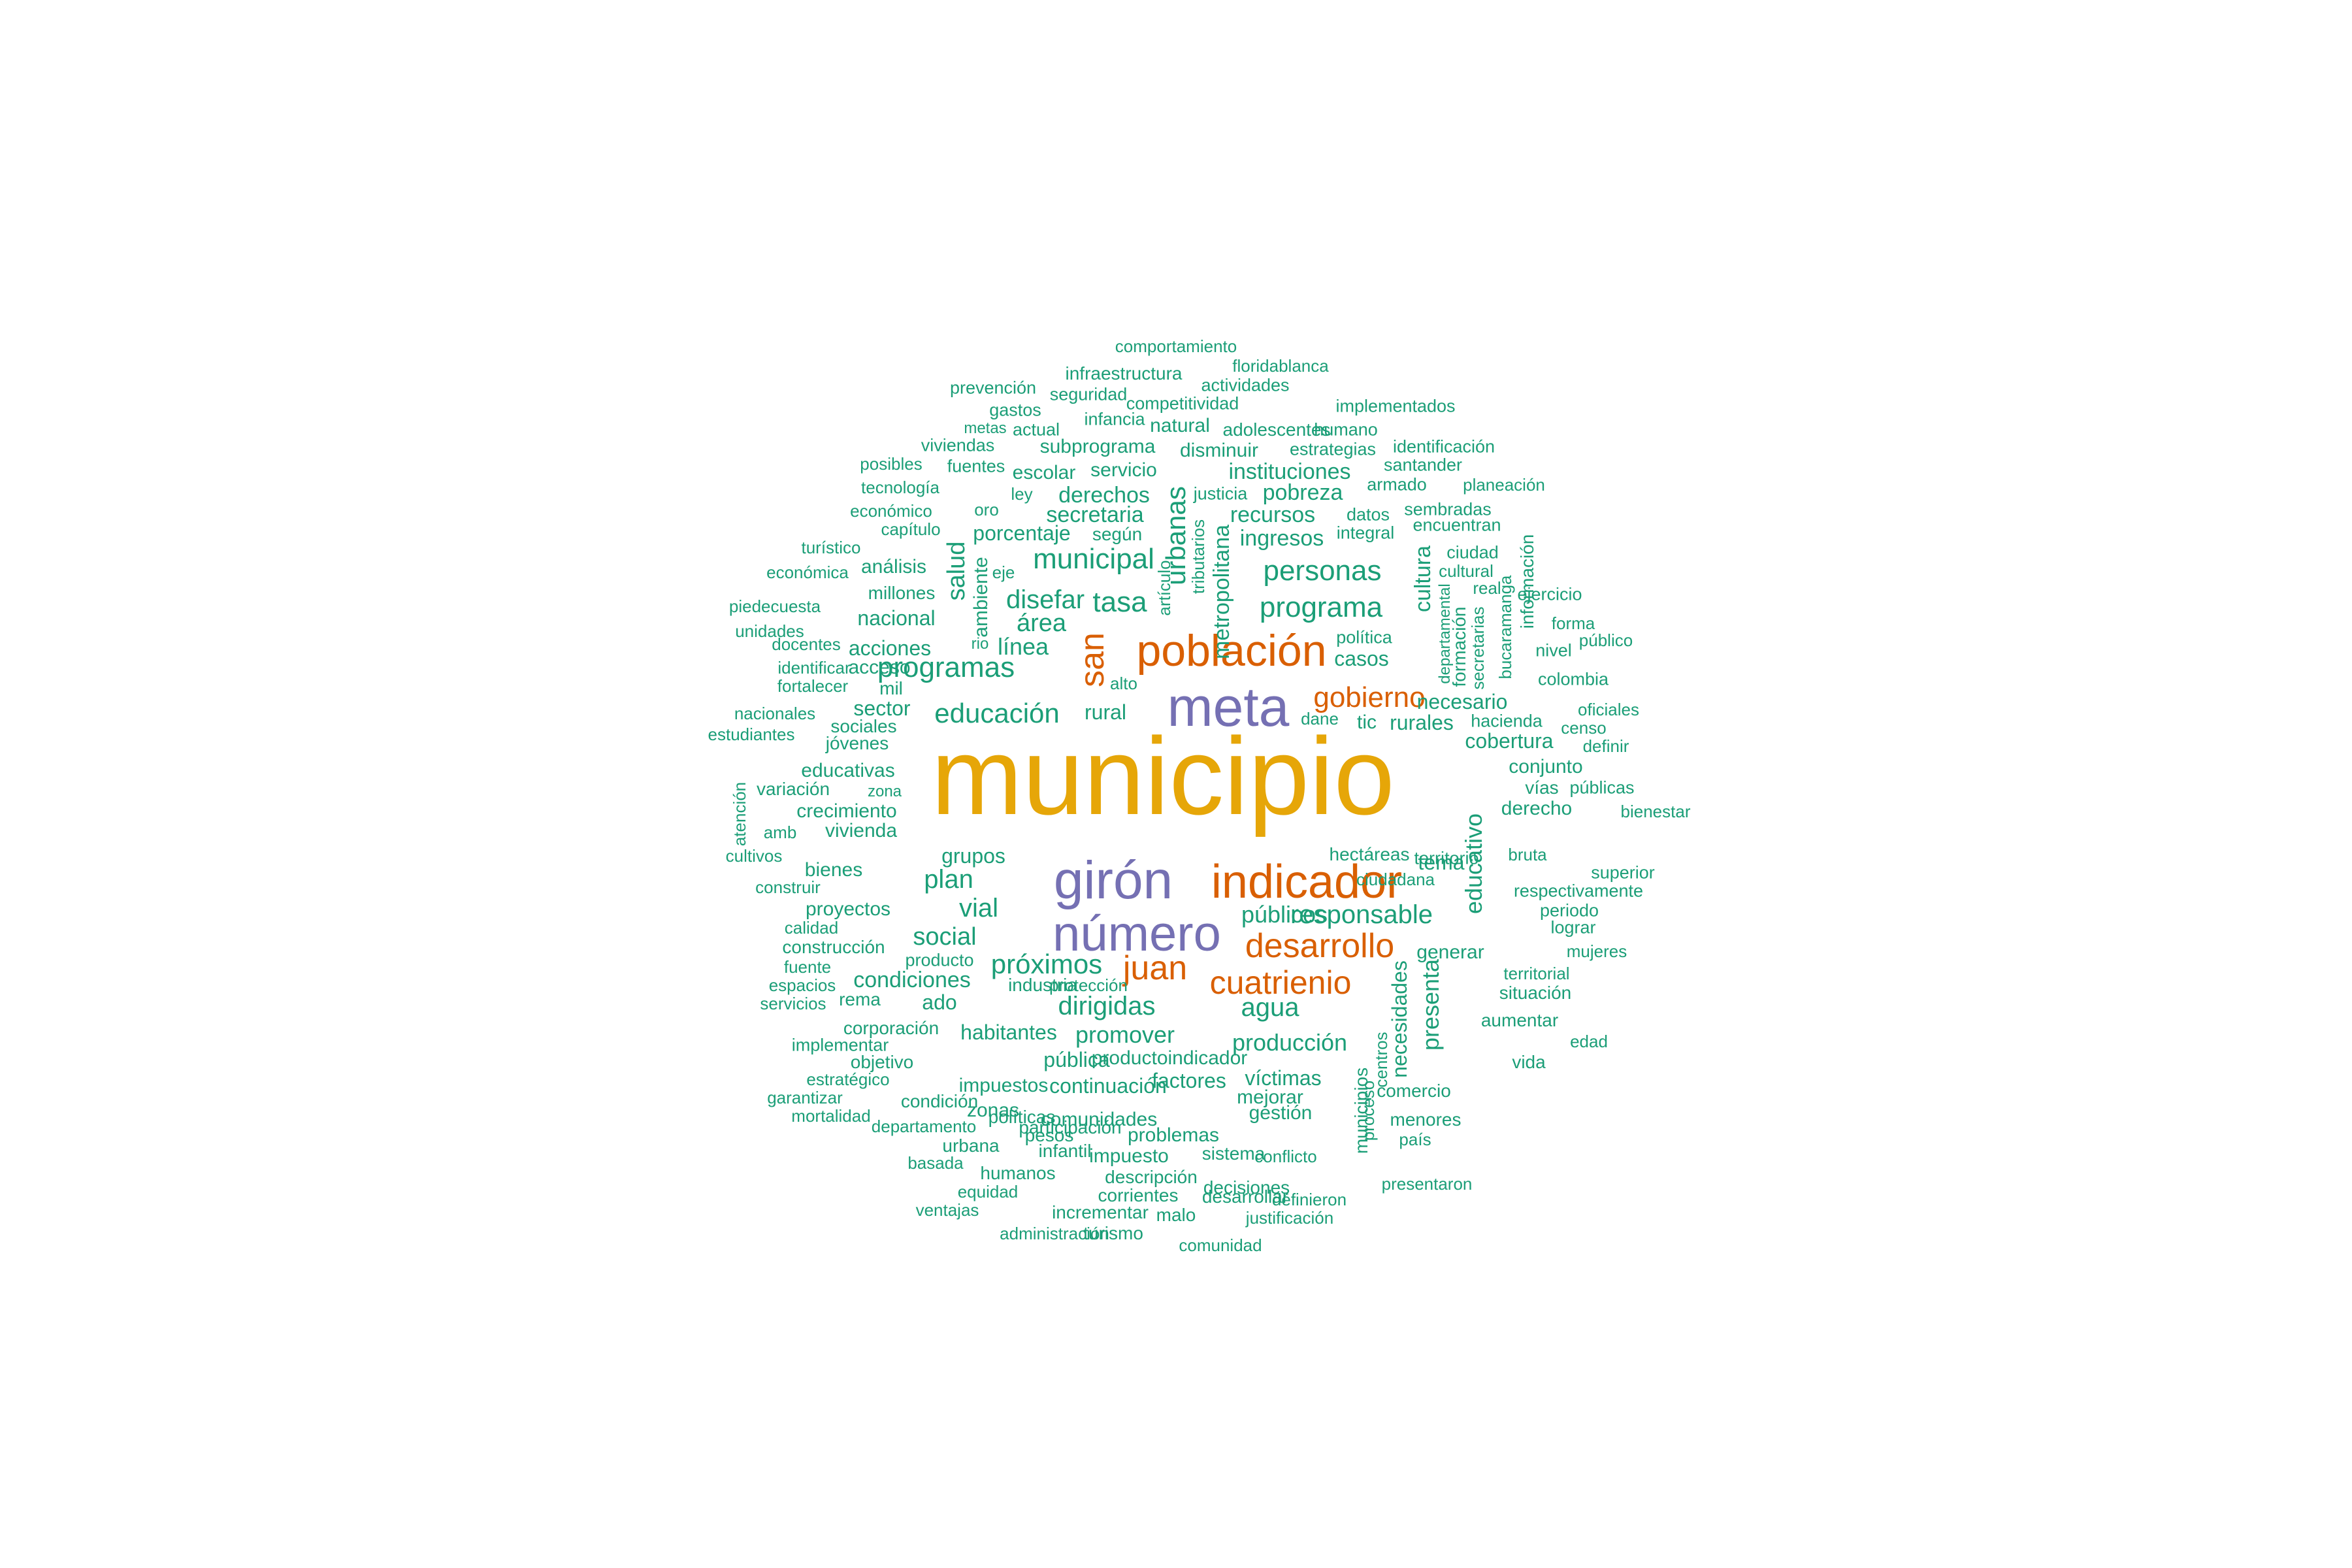  I want to click on word-producción: producción, so click(1290, 1042).